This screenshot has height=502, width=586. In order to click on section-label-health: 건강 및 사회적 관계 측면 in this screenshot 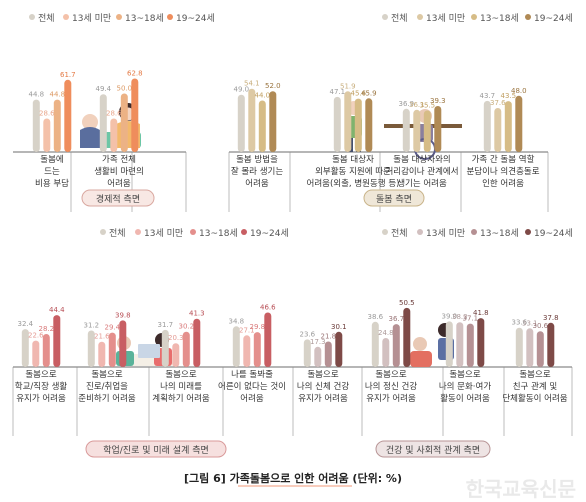, I will do `click(433, 449)`.